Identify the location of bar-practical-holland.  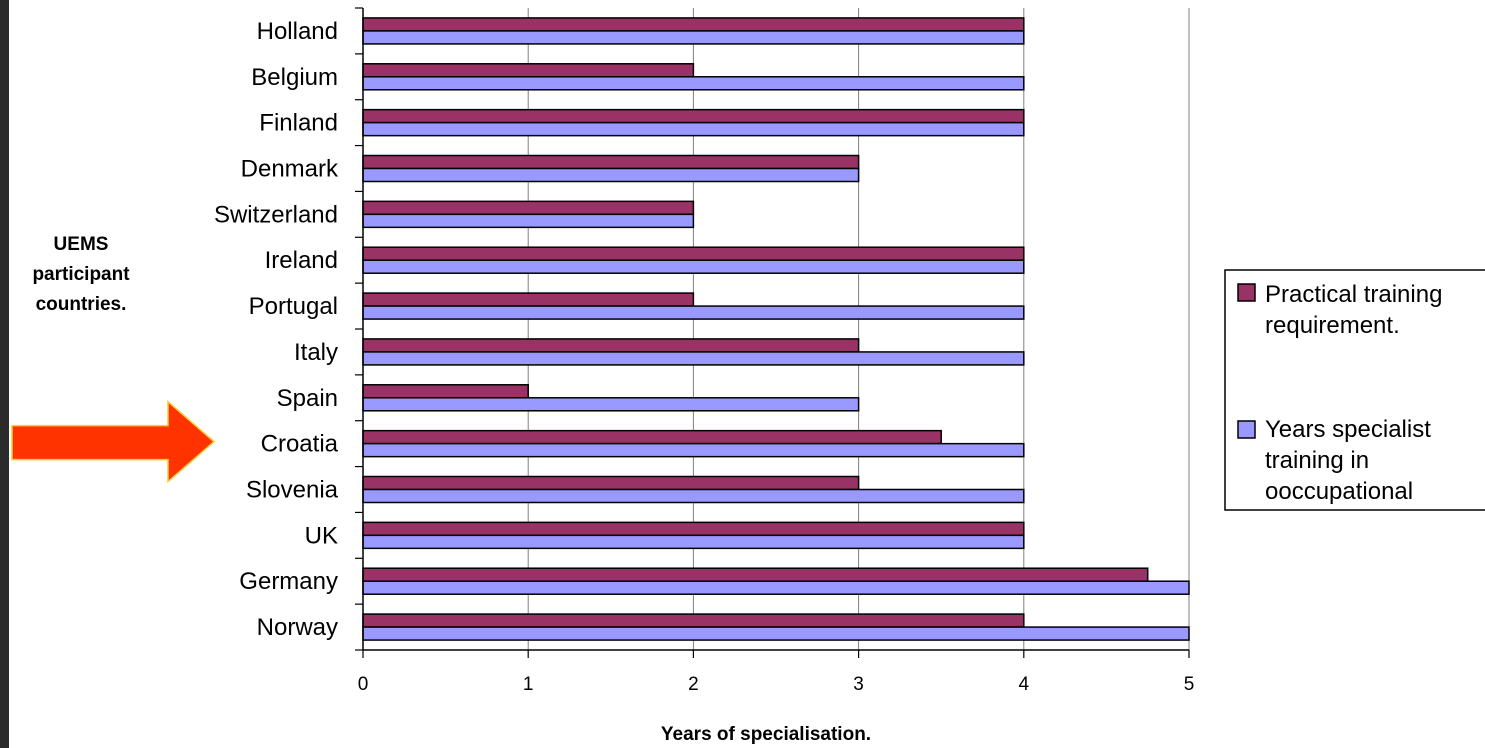
(693, 24).